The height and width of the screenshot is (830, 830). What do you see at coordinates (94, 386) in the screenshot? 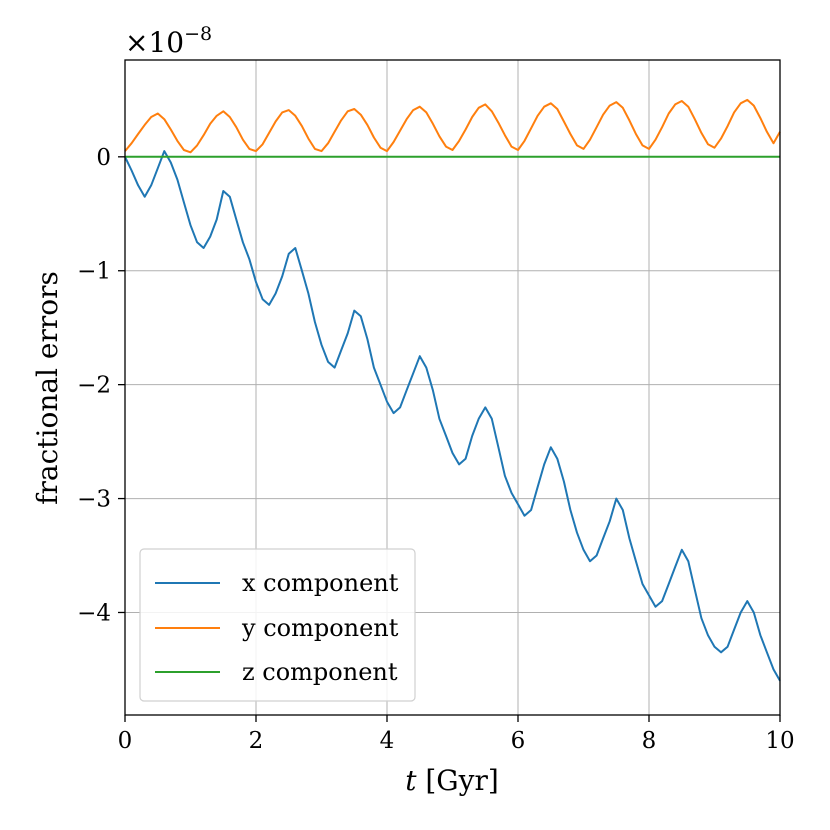
I see `y-tick-label: −2` at bounding box center [94, 386].